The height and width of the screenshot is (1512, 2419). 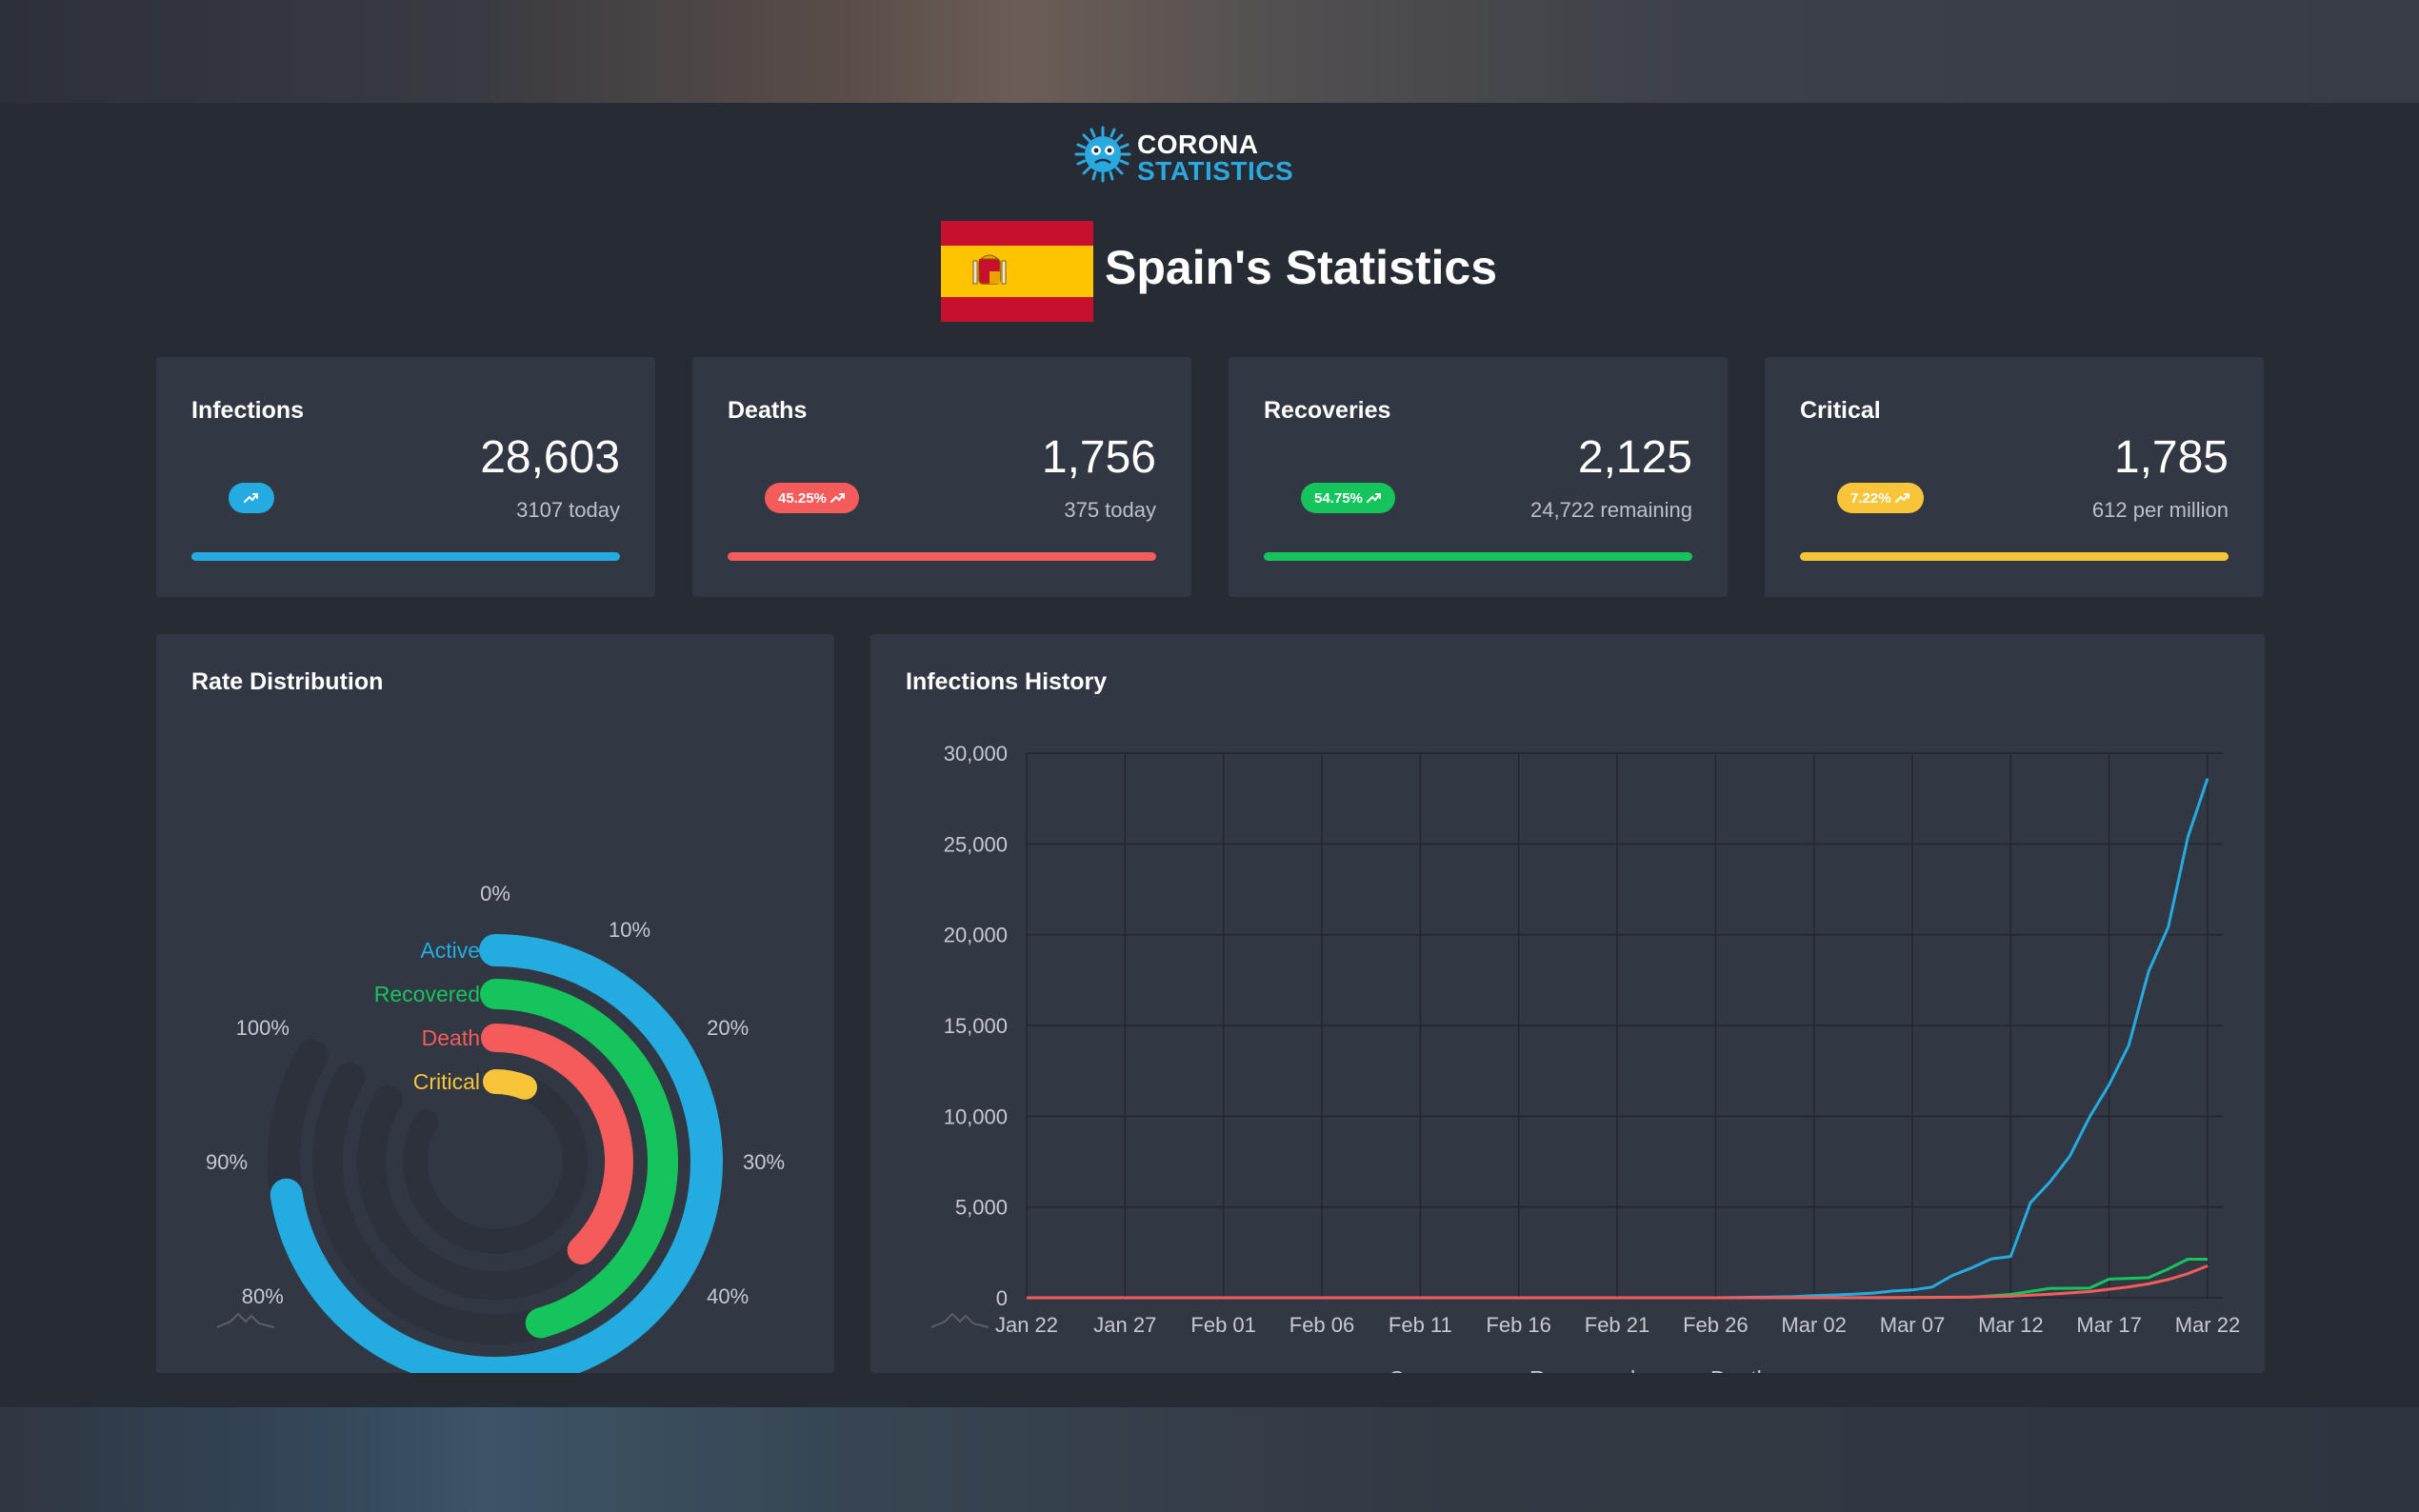 I want to click on badge-text: 7.22%, so click(x=1870, y=498).